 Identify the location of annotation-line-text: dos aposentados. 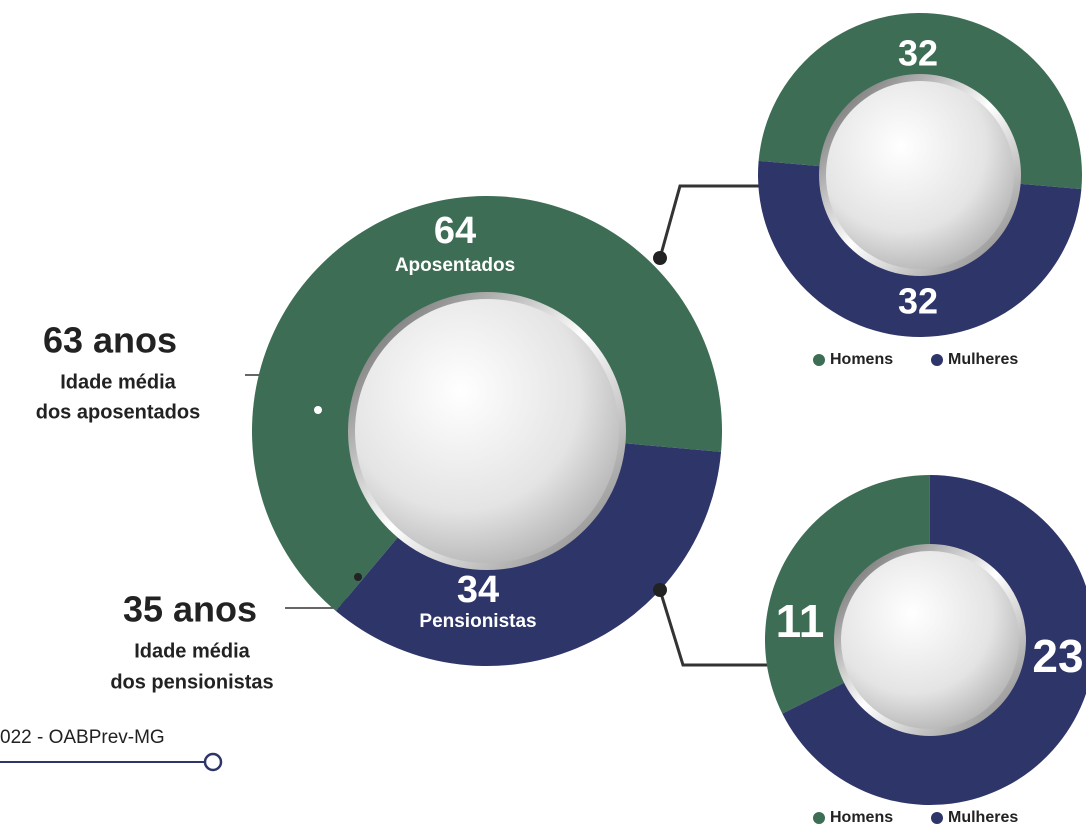
(118, 412).